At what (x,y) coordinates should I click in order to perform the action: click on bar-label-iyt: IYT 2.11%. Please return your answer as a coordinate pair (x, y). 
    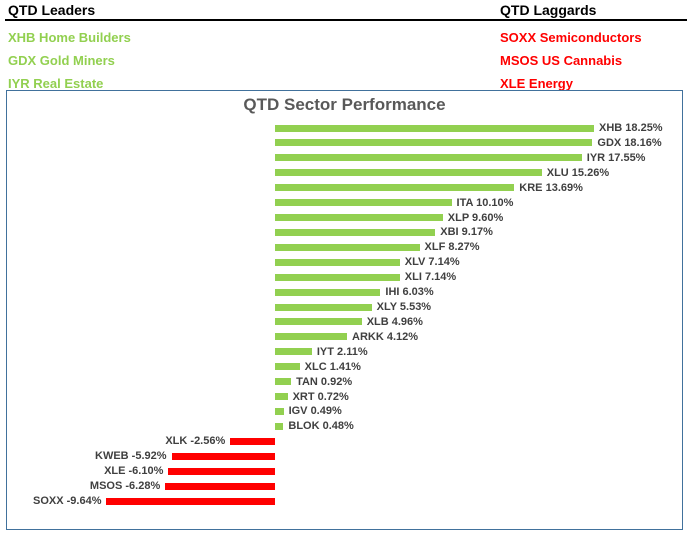
    Looking at the image, I should click on (342, 351).